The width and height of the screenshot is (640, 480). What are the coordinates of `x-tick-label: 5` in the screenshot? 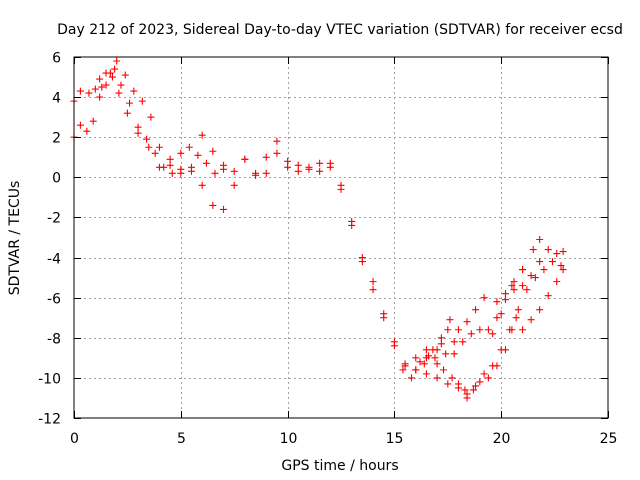 It's located at (181, 439).